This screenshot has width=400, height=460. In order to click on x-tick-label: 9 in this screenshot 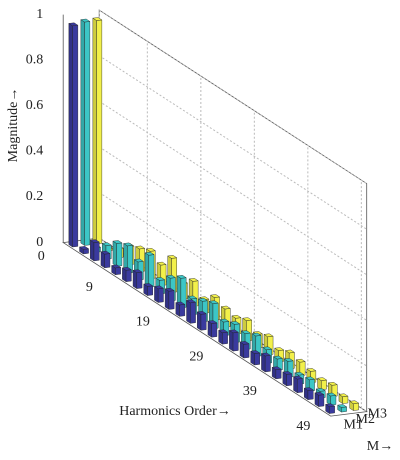, I will do `click(89, 287)`.